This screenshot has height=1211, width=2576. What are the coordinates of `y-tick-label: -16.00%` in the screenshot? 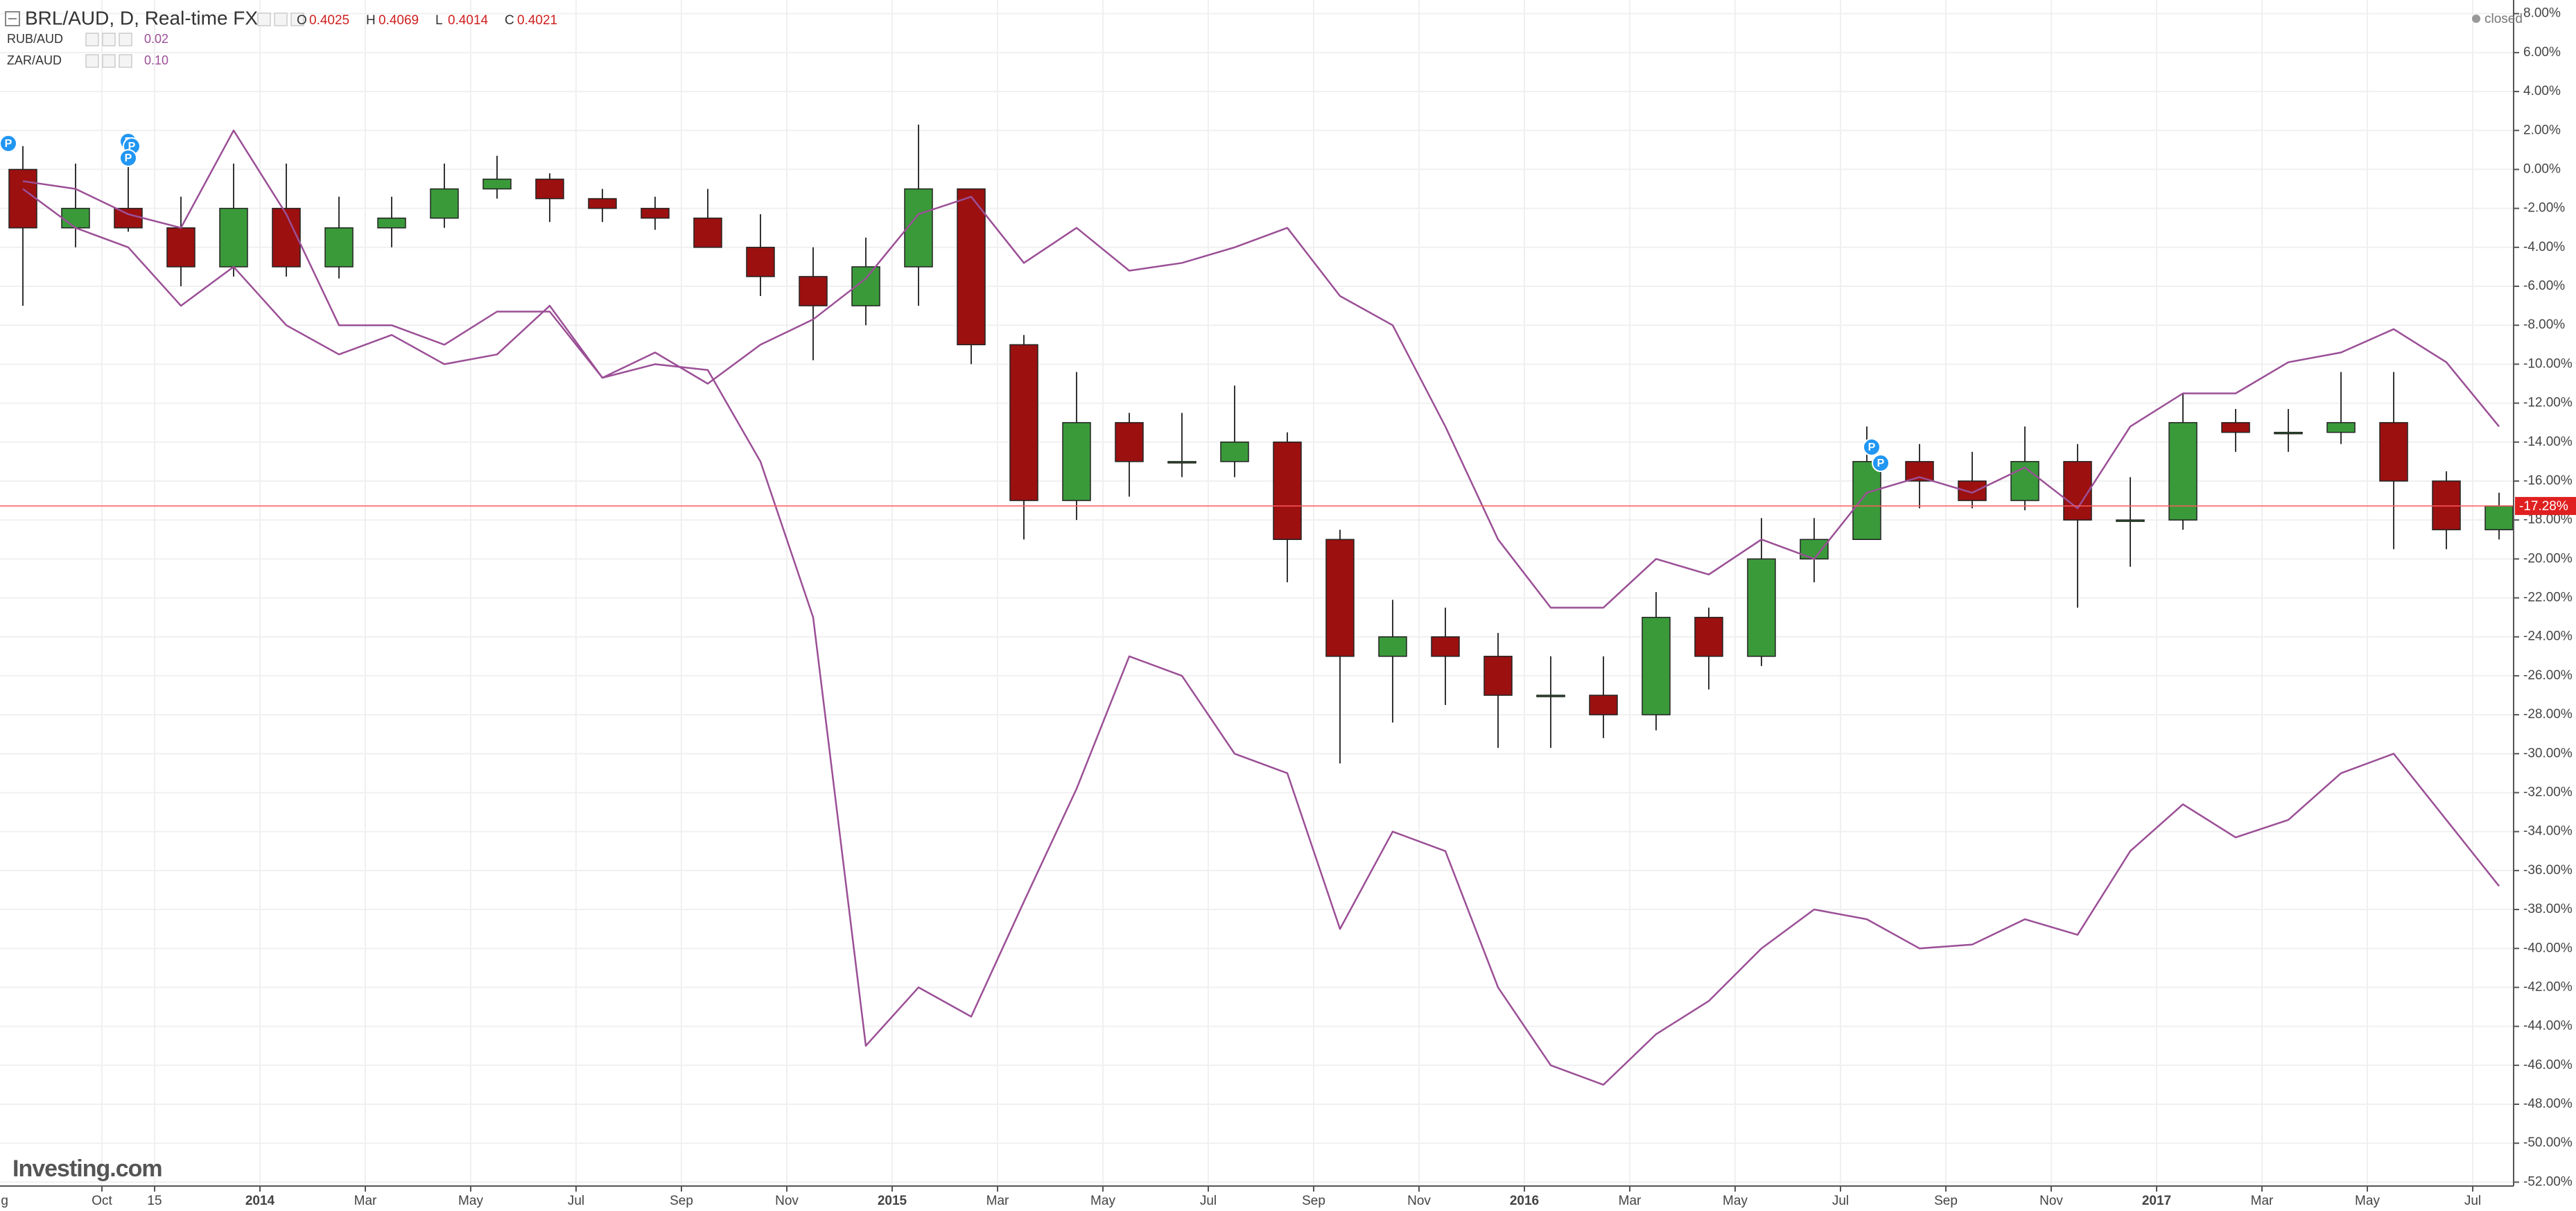 It's located at (2548, 481).